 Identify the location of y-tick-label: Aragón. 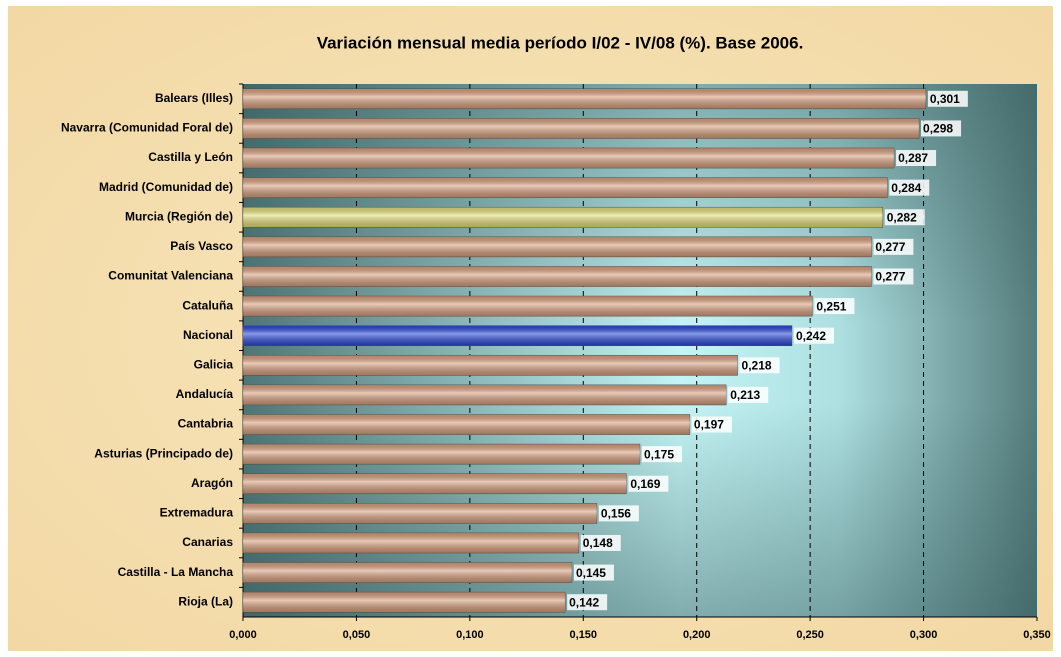
(212, 483).